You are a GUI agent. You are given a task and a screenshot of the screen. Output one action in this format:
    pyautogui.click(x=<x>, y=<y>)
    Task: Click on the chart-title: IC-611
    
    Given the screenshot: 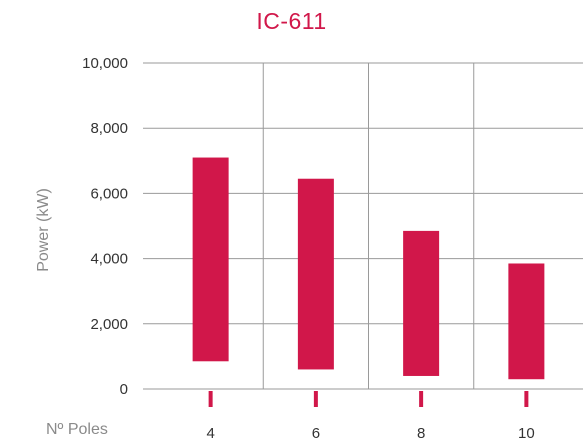 What is the action you would take?
    pyautogui.click(x=291, y=21)
    